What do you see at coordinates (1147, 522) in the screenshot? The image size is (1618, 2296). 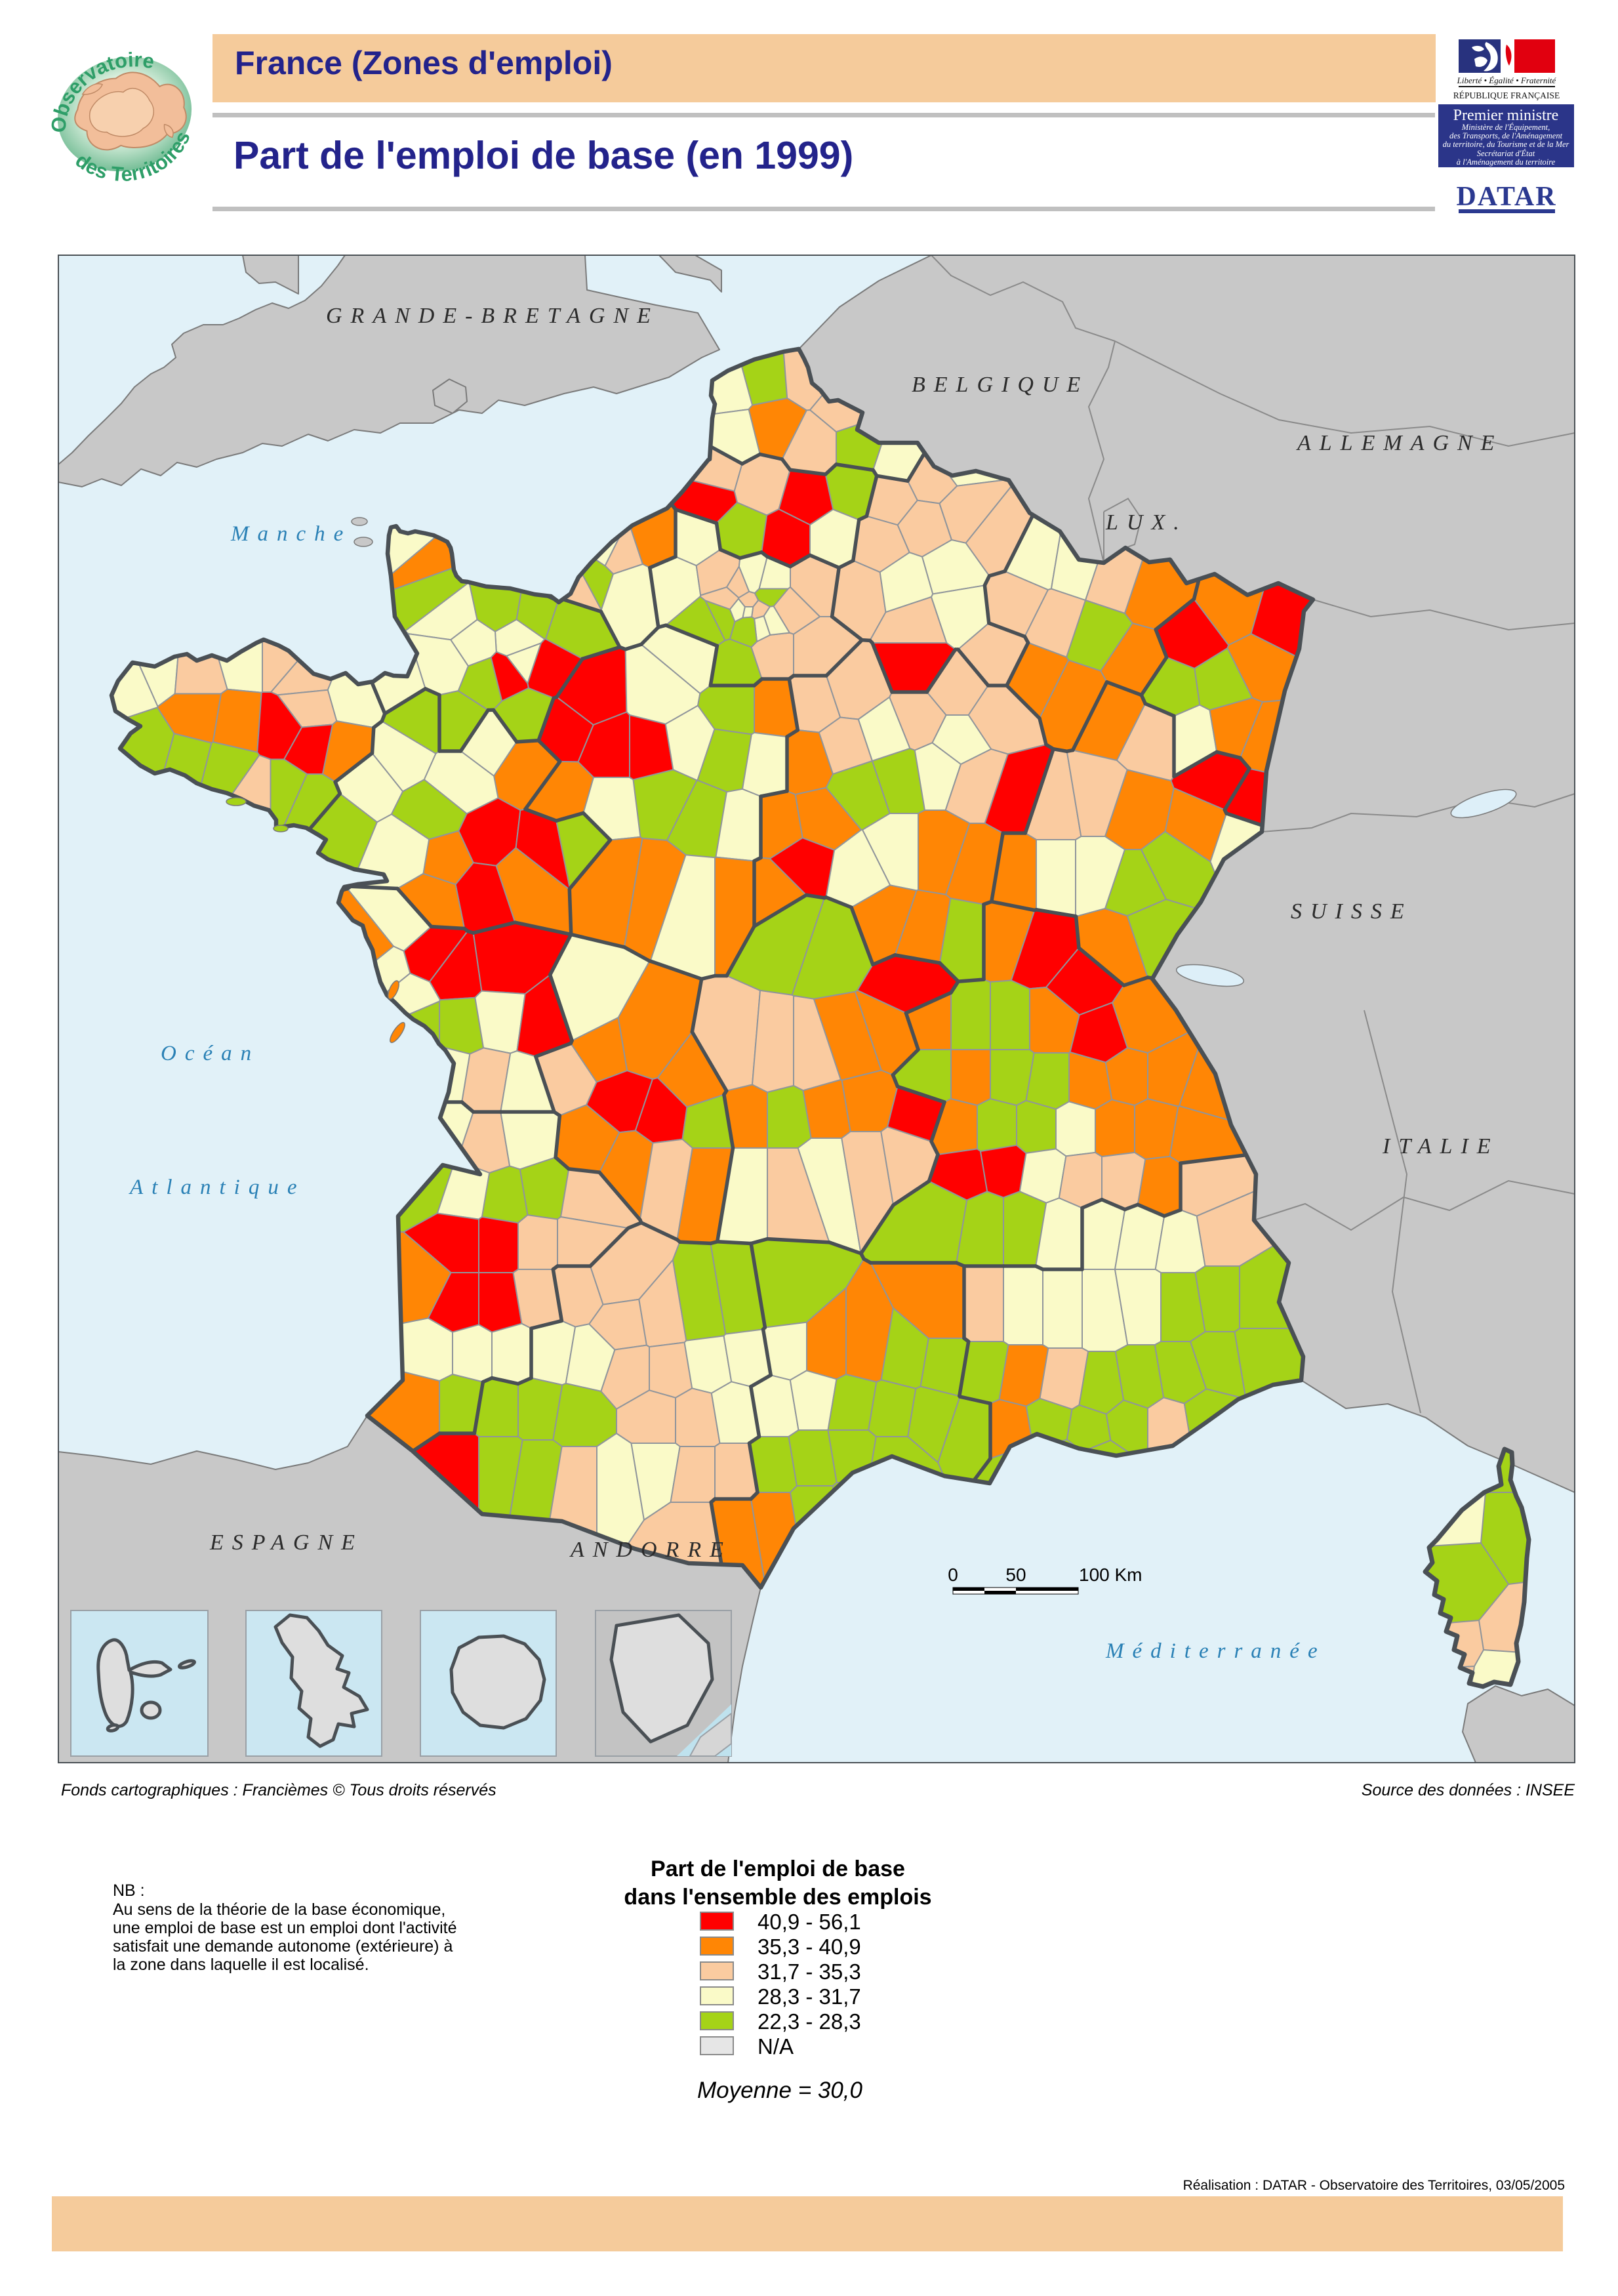 I see `svg-text: LUX.` at bounding box center [1147, 522].